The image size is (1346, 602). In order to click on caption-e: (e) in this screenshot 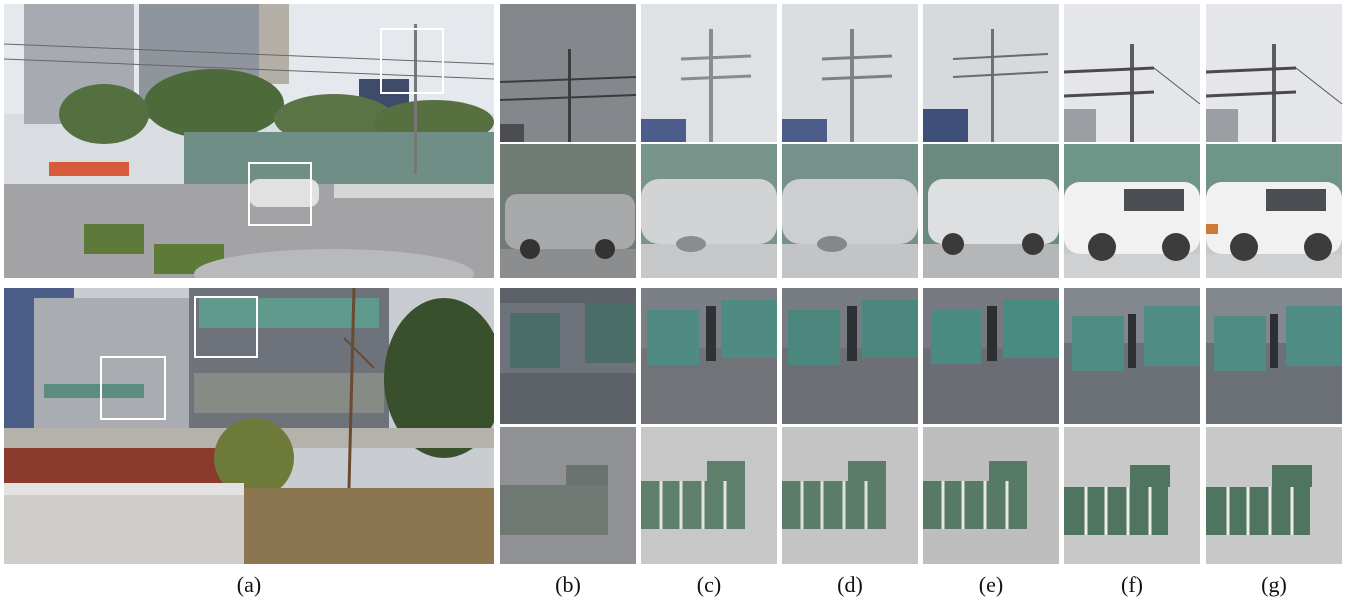, I will do `click(991, 584)`.